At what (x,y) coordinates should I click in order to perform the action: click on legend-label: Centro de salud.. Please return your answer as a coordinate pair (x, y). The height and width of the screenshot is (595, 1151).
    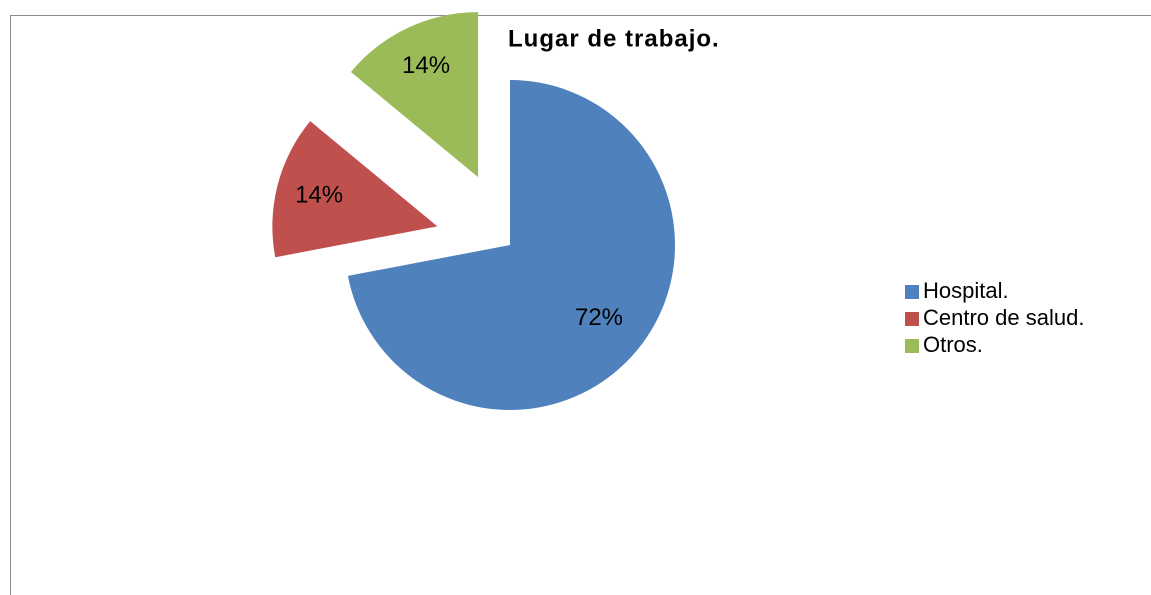
    Looking at the image, I should click on (1003, 317).